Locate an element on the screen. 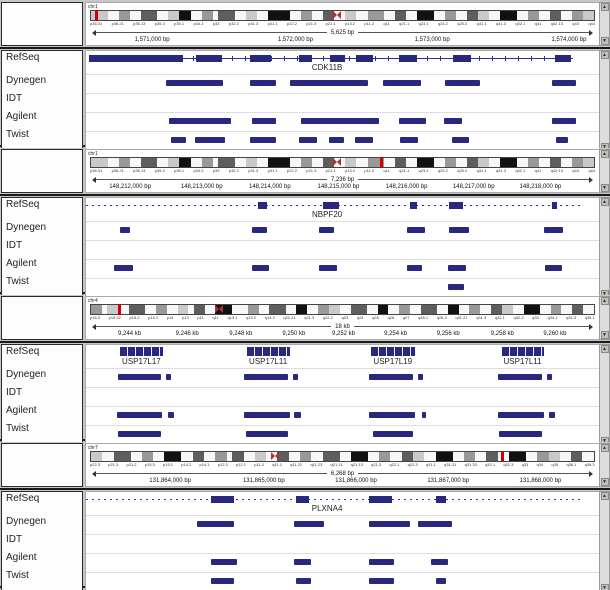 This screenshot has width=610, height=590. tracks-area: USP17L17 USP17L11 USP17L19 USP17L11 is located at coordinates (342, 395).